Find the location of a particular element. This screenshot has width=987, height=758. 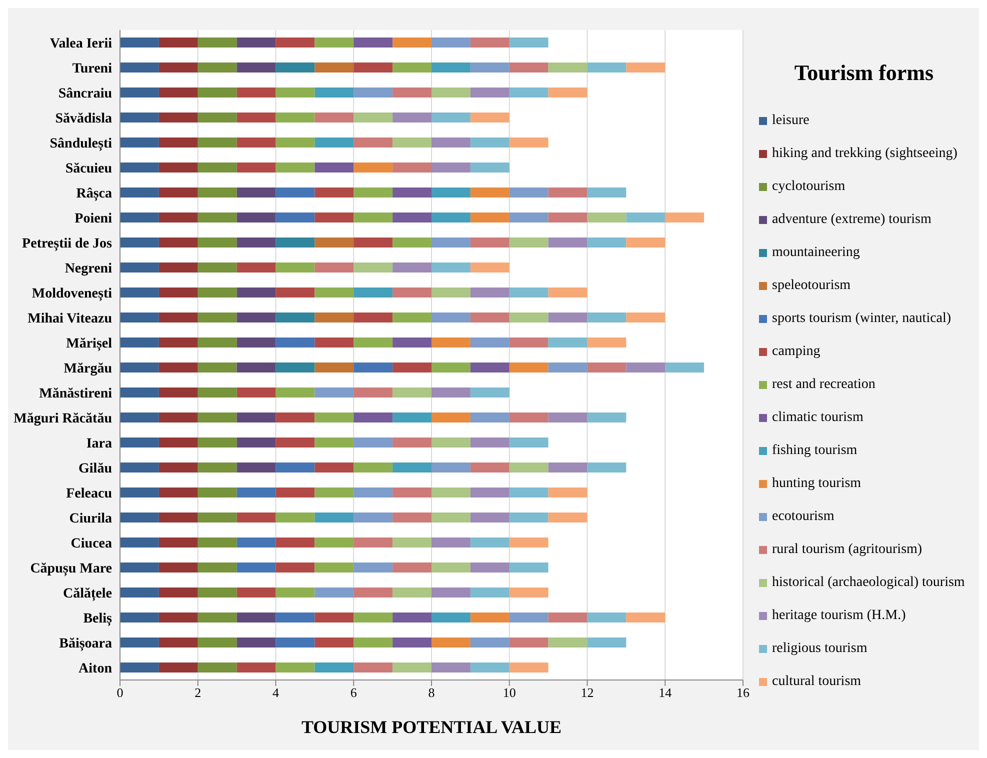

y-tick-label: Mănăstireni is located at coordinates (75, 394).